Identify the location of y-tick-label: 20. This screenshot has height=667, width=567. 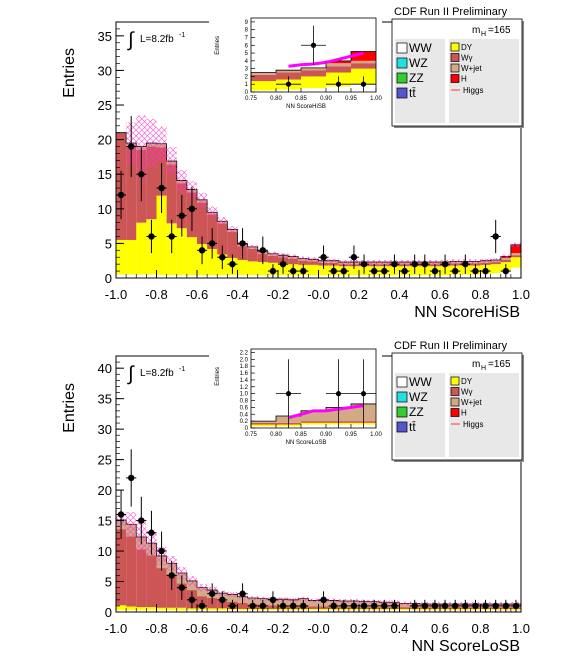
(105, 140).